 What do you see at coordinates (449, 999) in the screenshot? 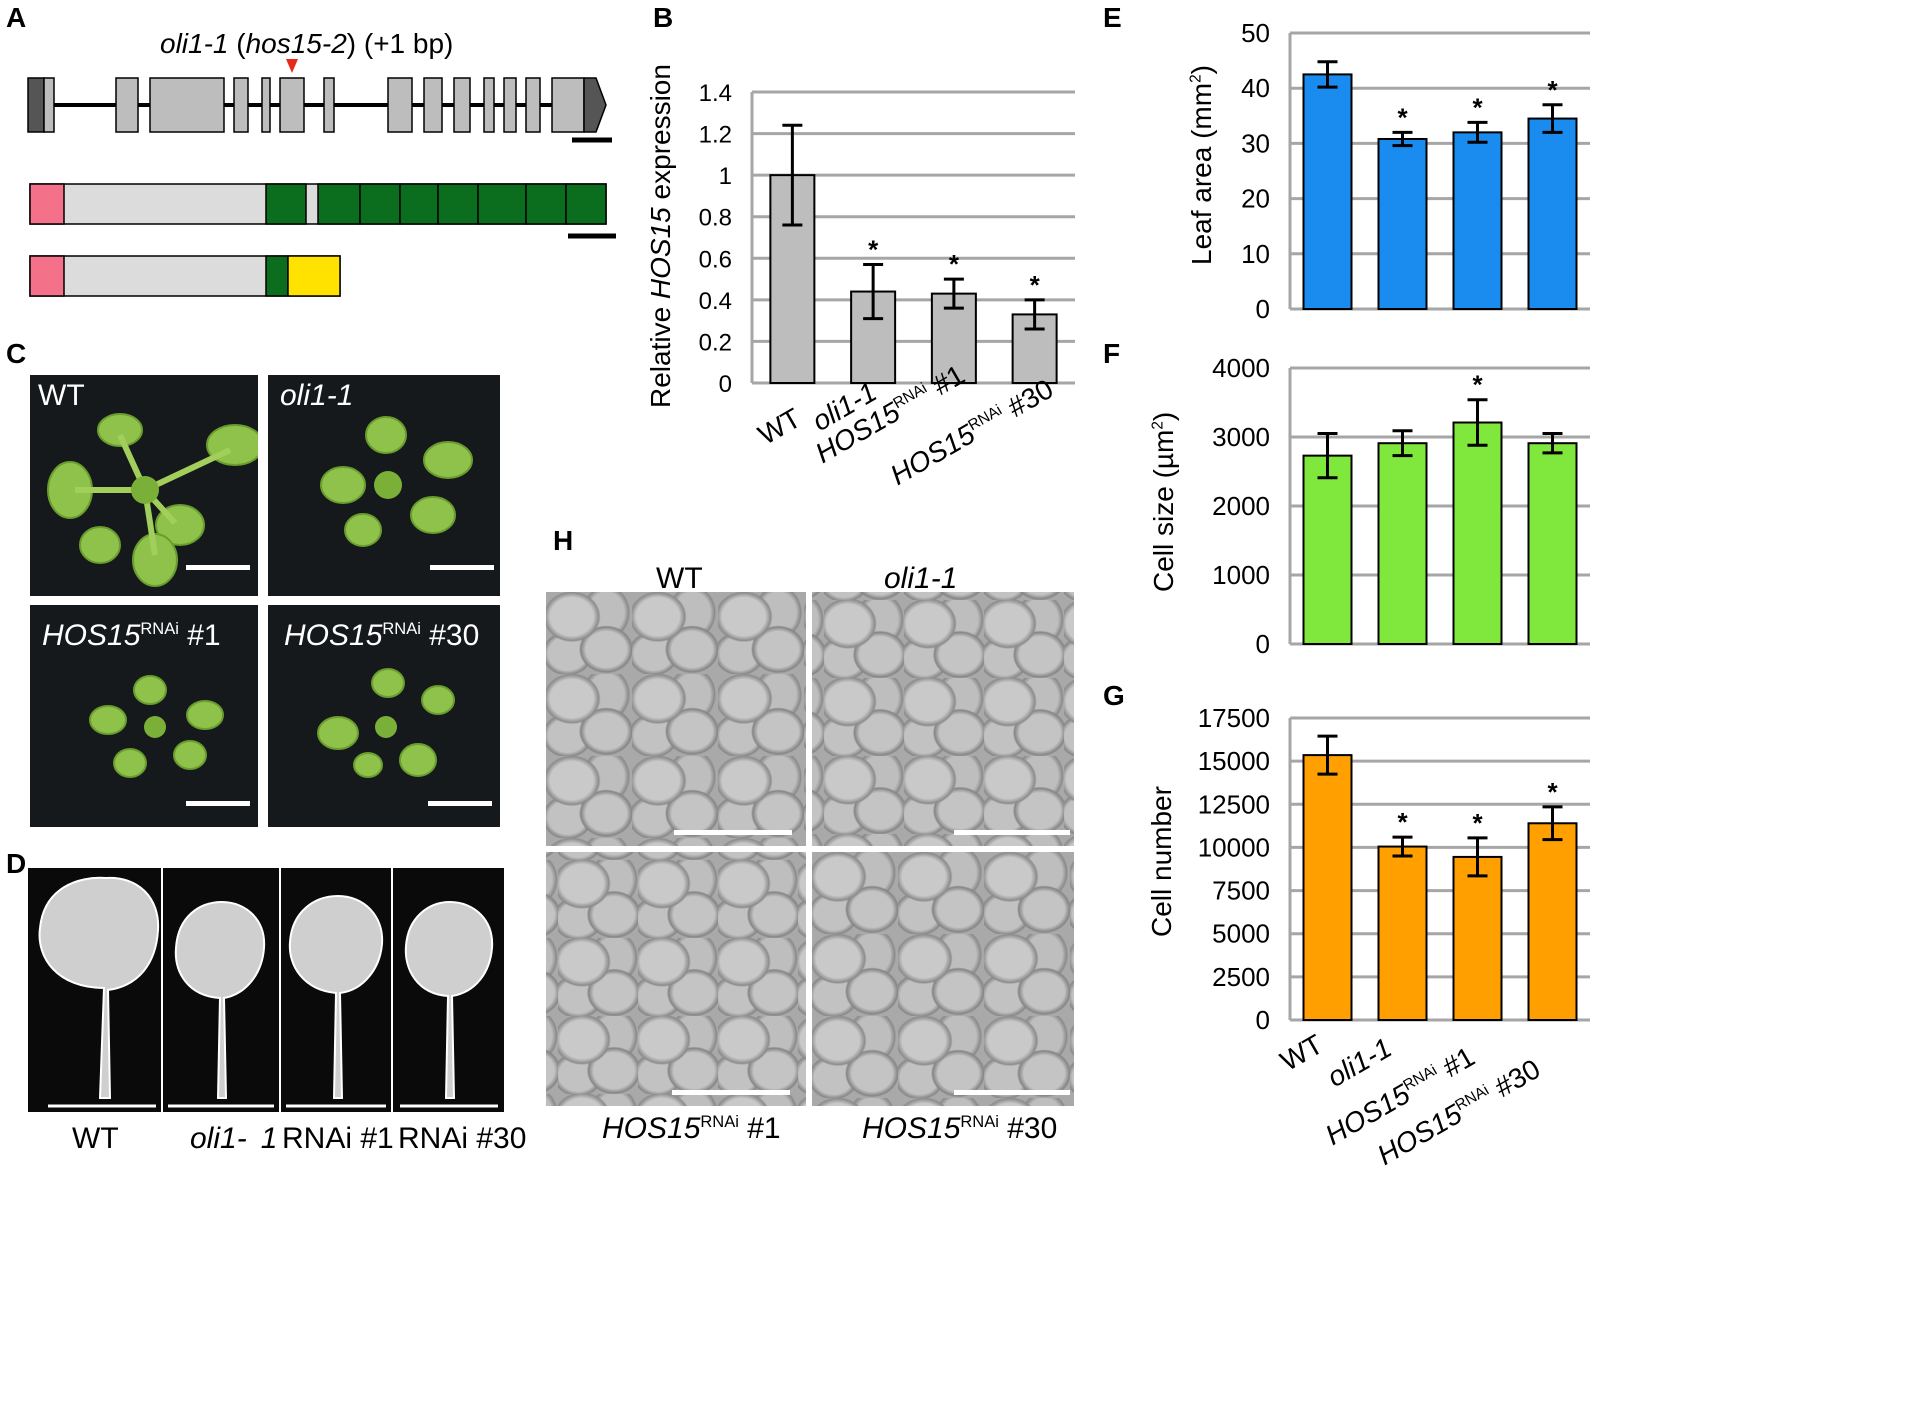
I see `leaf-rnai30` at bounding box center [449, 999].